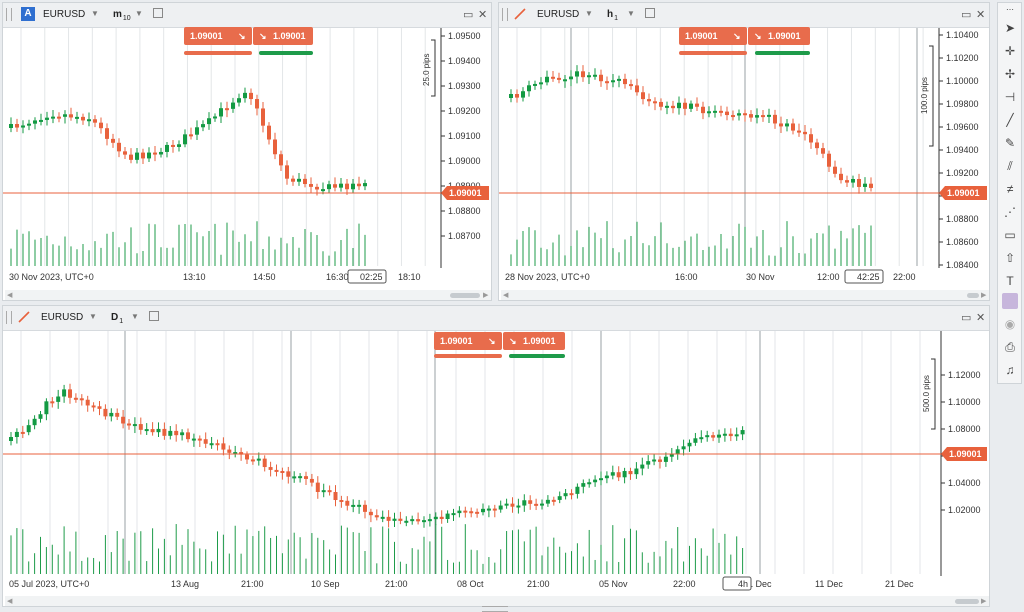 The height and width of the screenshot is (612, 1024). What do you see at coordinates (1010, 120) in the screenshot?
I see `line-tool-icon: ╱` at bounding box center [1010, 120].